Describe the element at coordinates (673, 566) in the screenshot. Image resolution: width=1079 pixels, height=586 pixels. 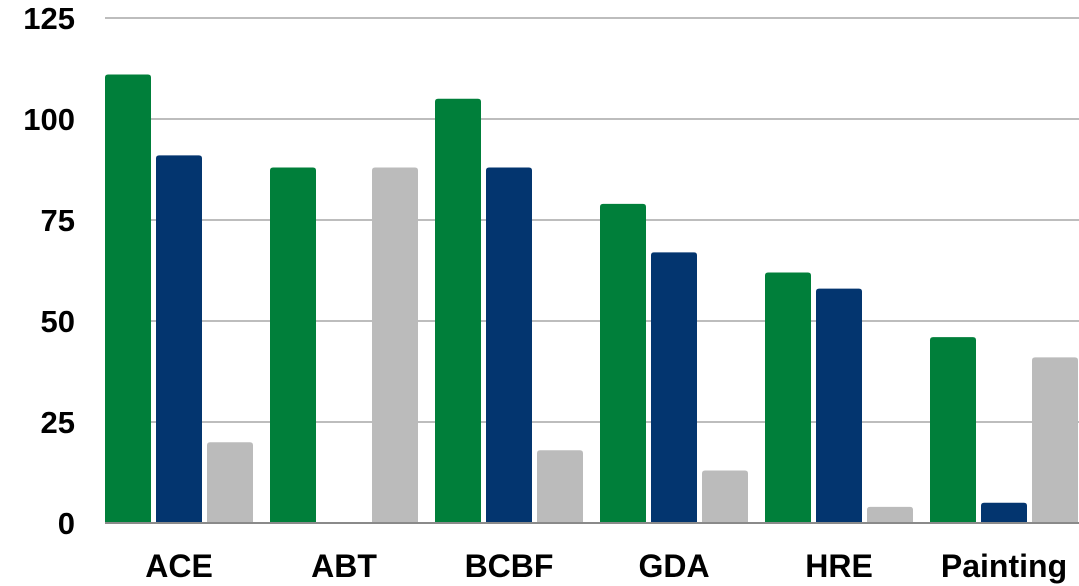
I see `x-category-label: GDA` at that location.